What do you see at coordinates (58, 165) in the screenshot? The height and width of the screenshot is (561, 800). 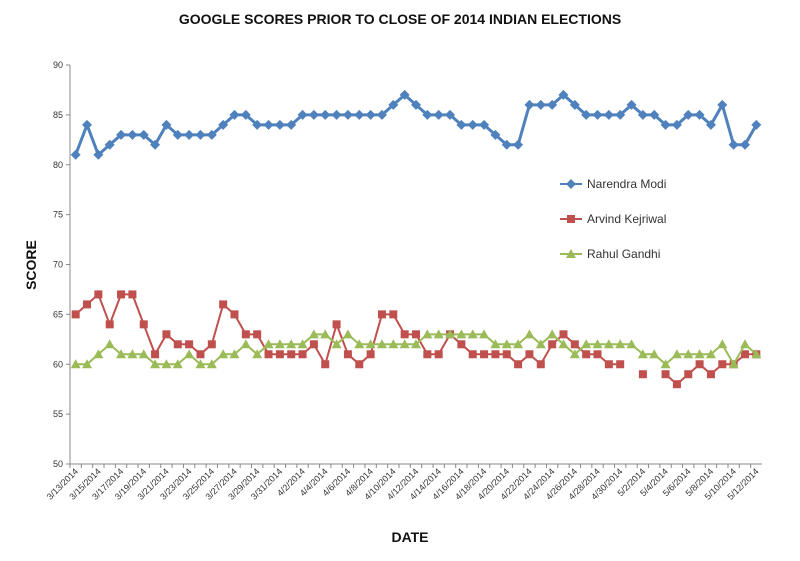 I see `y-tick-label: 80` at bounding box center [58, 165].